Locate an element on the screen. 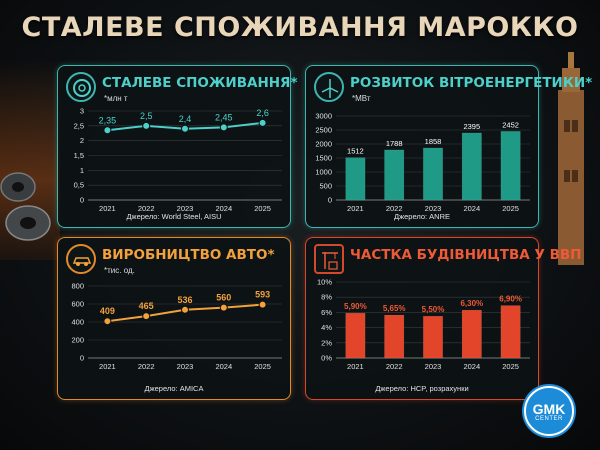 The image size is (600, 450). y-tick-label: 3000 is located at coordinates (323, 116).